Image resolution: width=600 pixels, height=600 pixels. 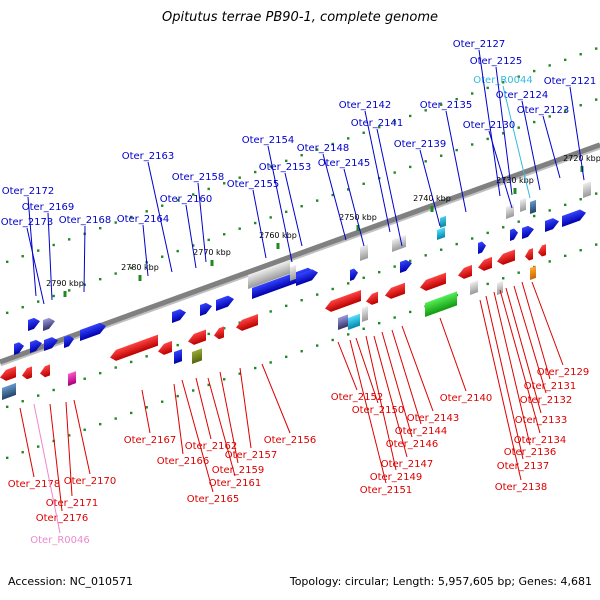 What do you see at coordinates (496, 61) in the screenshot?
I see `gene-label: Oter_2125` at bounding box center [496, 61].